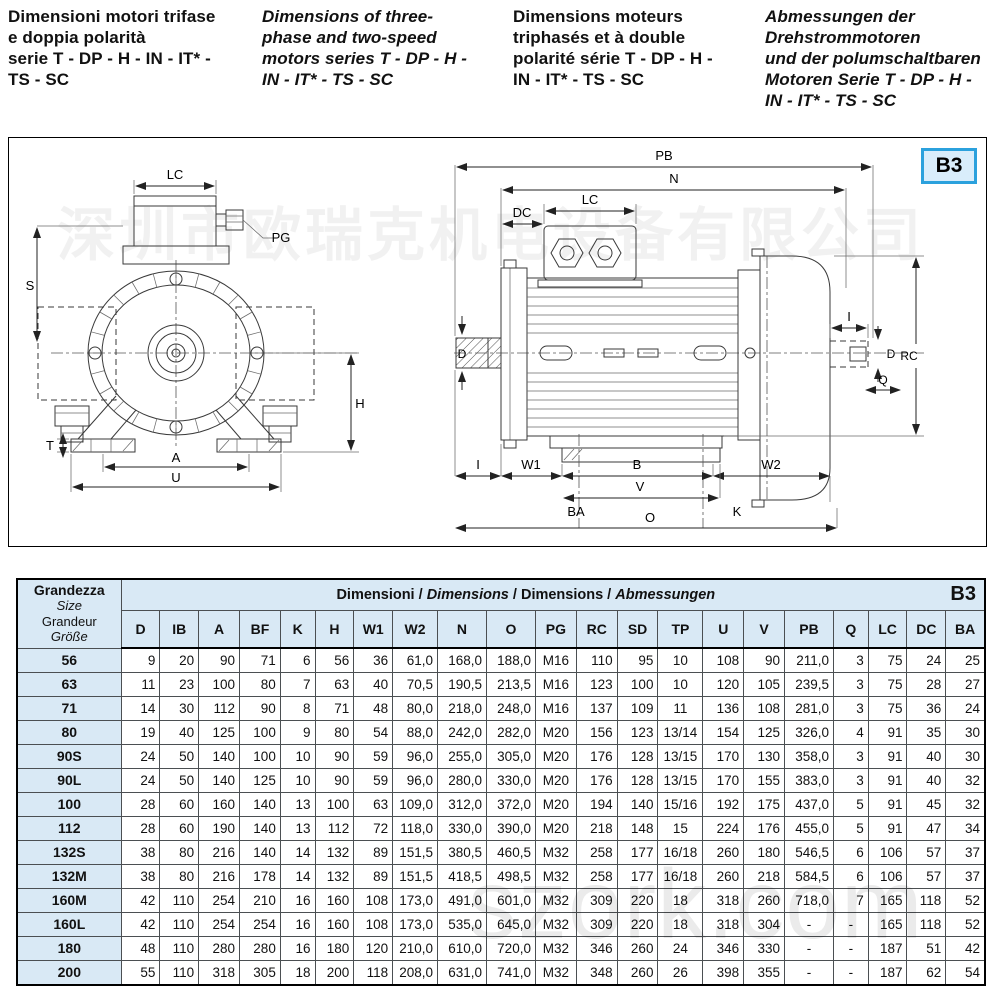 The width and height of the screenshot is (1000, 986). Describe the element at coordinates (909, 356) in the screenshot. I see `dim-label-rc: RC` at that location.